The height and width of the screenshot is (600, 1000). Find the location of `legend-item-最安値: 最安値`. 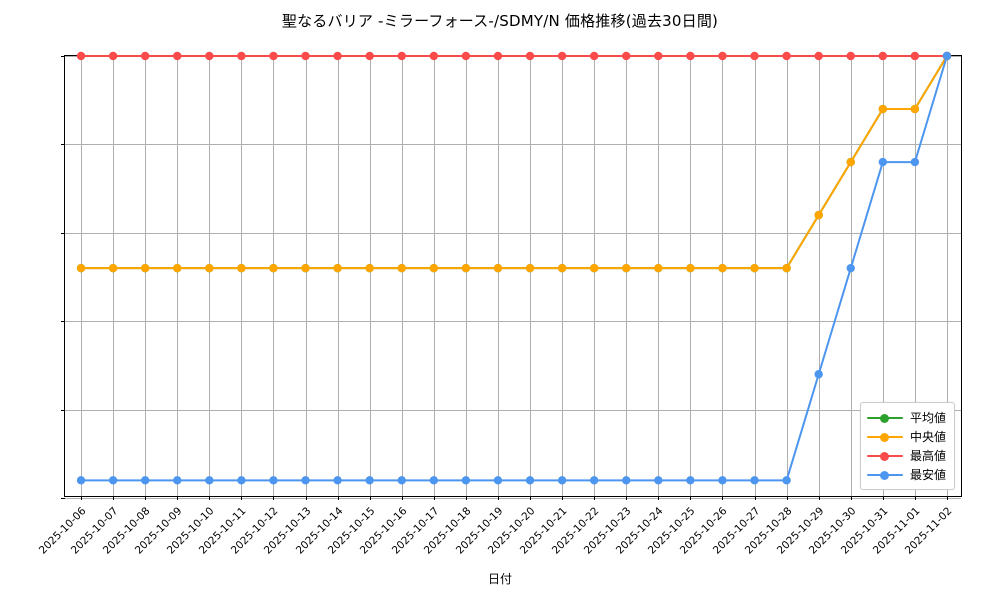

legend-item-最安値: 最安値 is located at coordinates (906, 474).